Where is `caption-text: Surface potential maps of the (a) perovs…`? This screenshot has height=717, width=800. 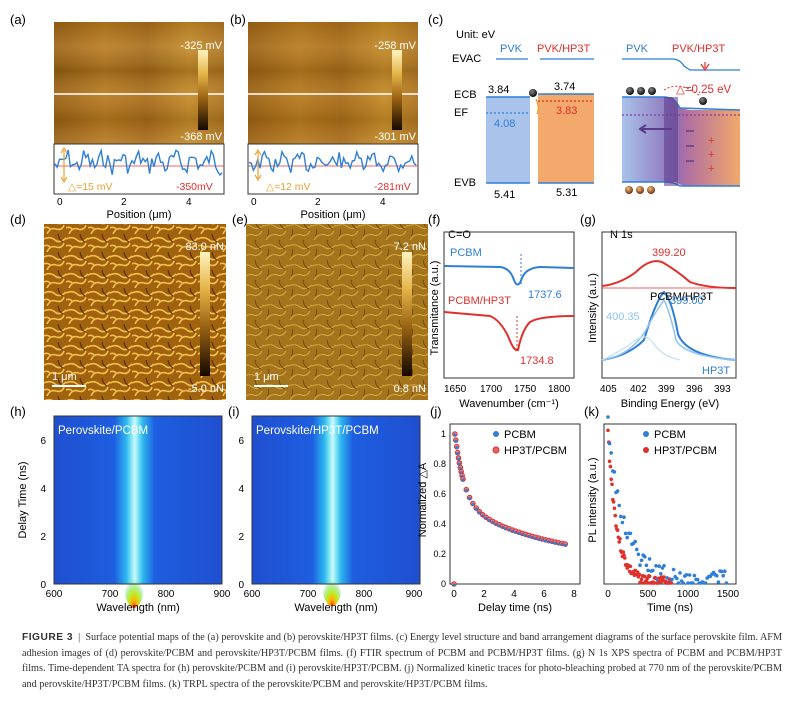 caption-text: Surface potential maps of the (a) perovs… is located at coordinates (402, 661).